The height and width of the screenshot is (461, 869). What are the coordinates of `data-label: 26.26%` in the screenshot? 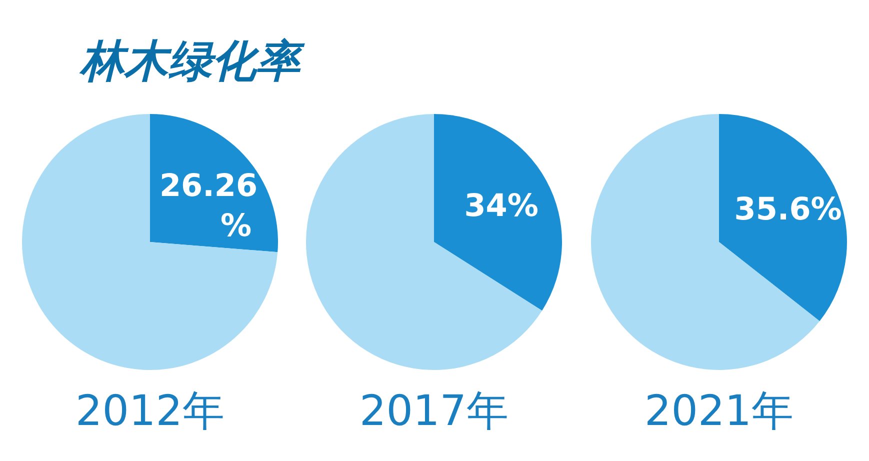 It's located at (208, 206).